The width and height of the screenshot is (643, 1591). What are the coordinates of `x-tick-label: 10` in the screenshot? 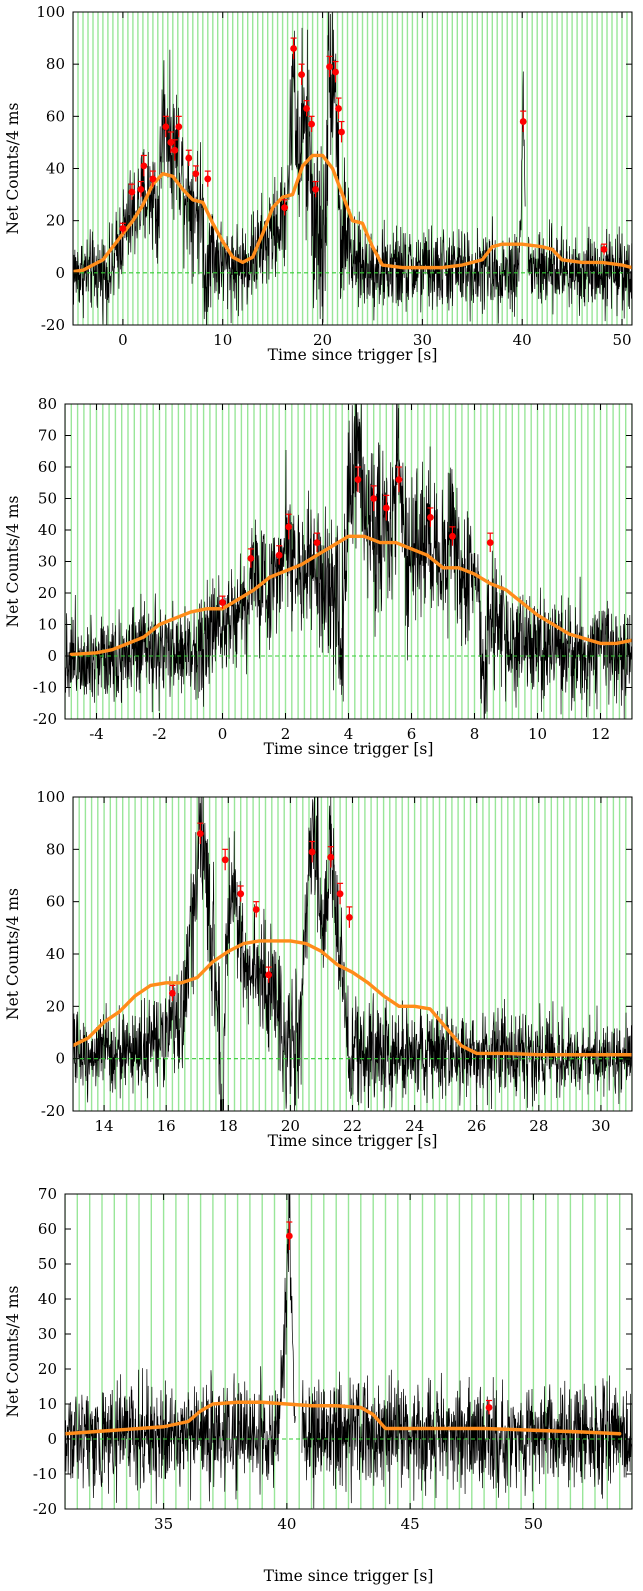 It's located at (222, 340).